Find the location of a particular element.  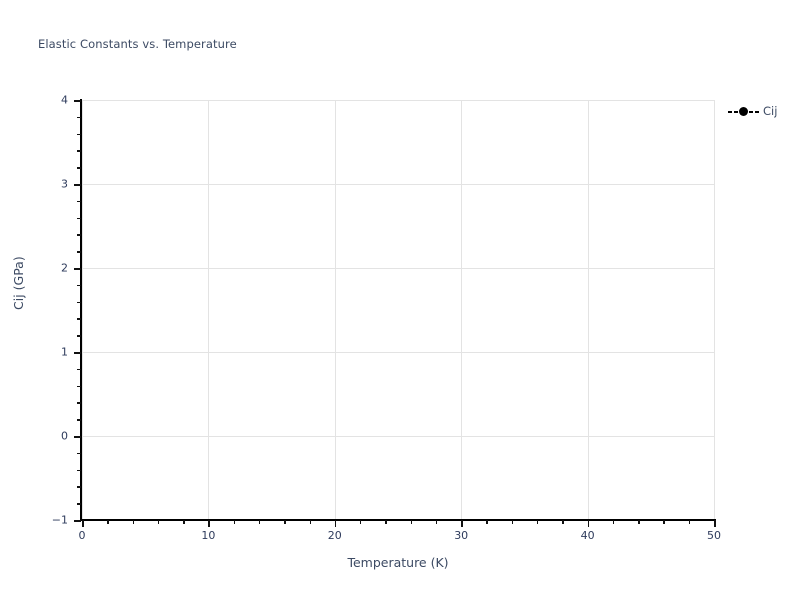

y-axis-label: Cij (GPa) is located at coordinates (18, 283).